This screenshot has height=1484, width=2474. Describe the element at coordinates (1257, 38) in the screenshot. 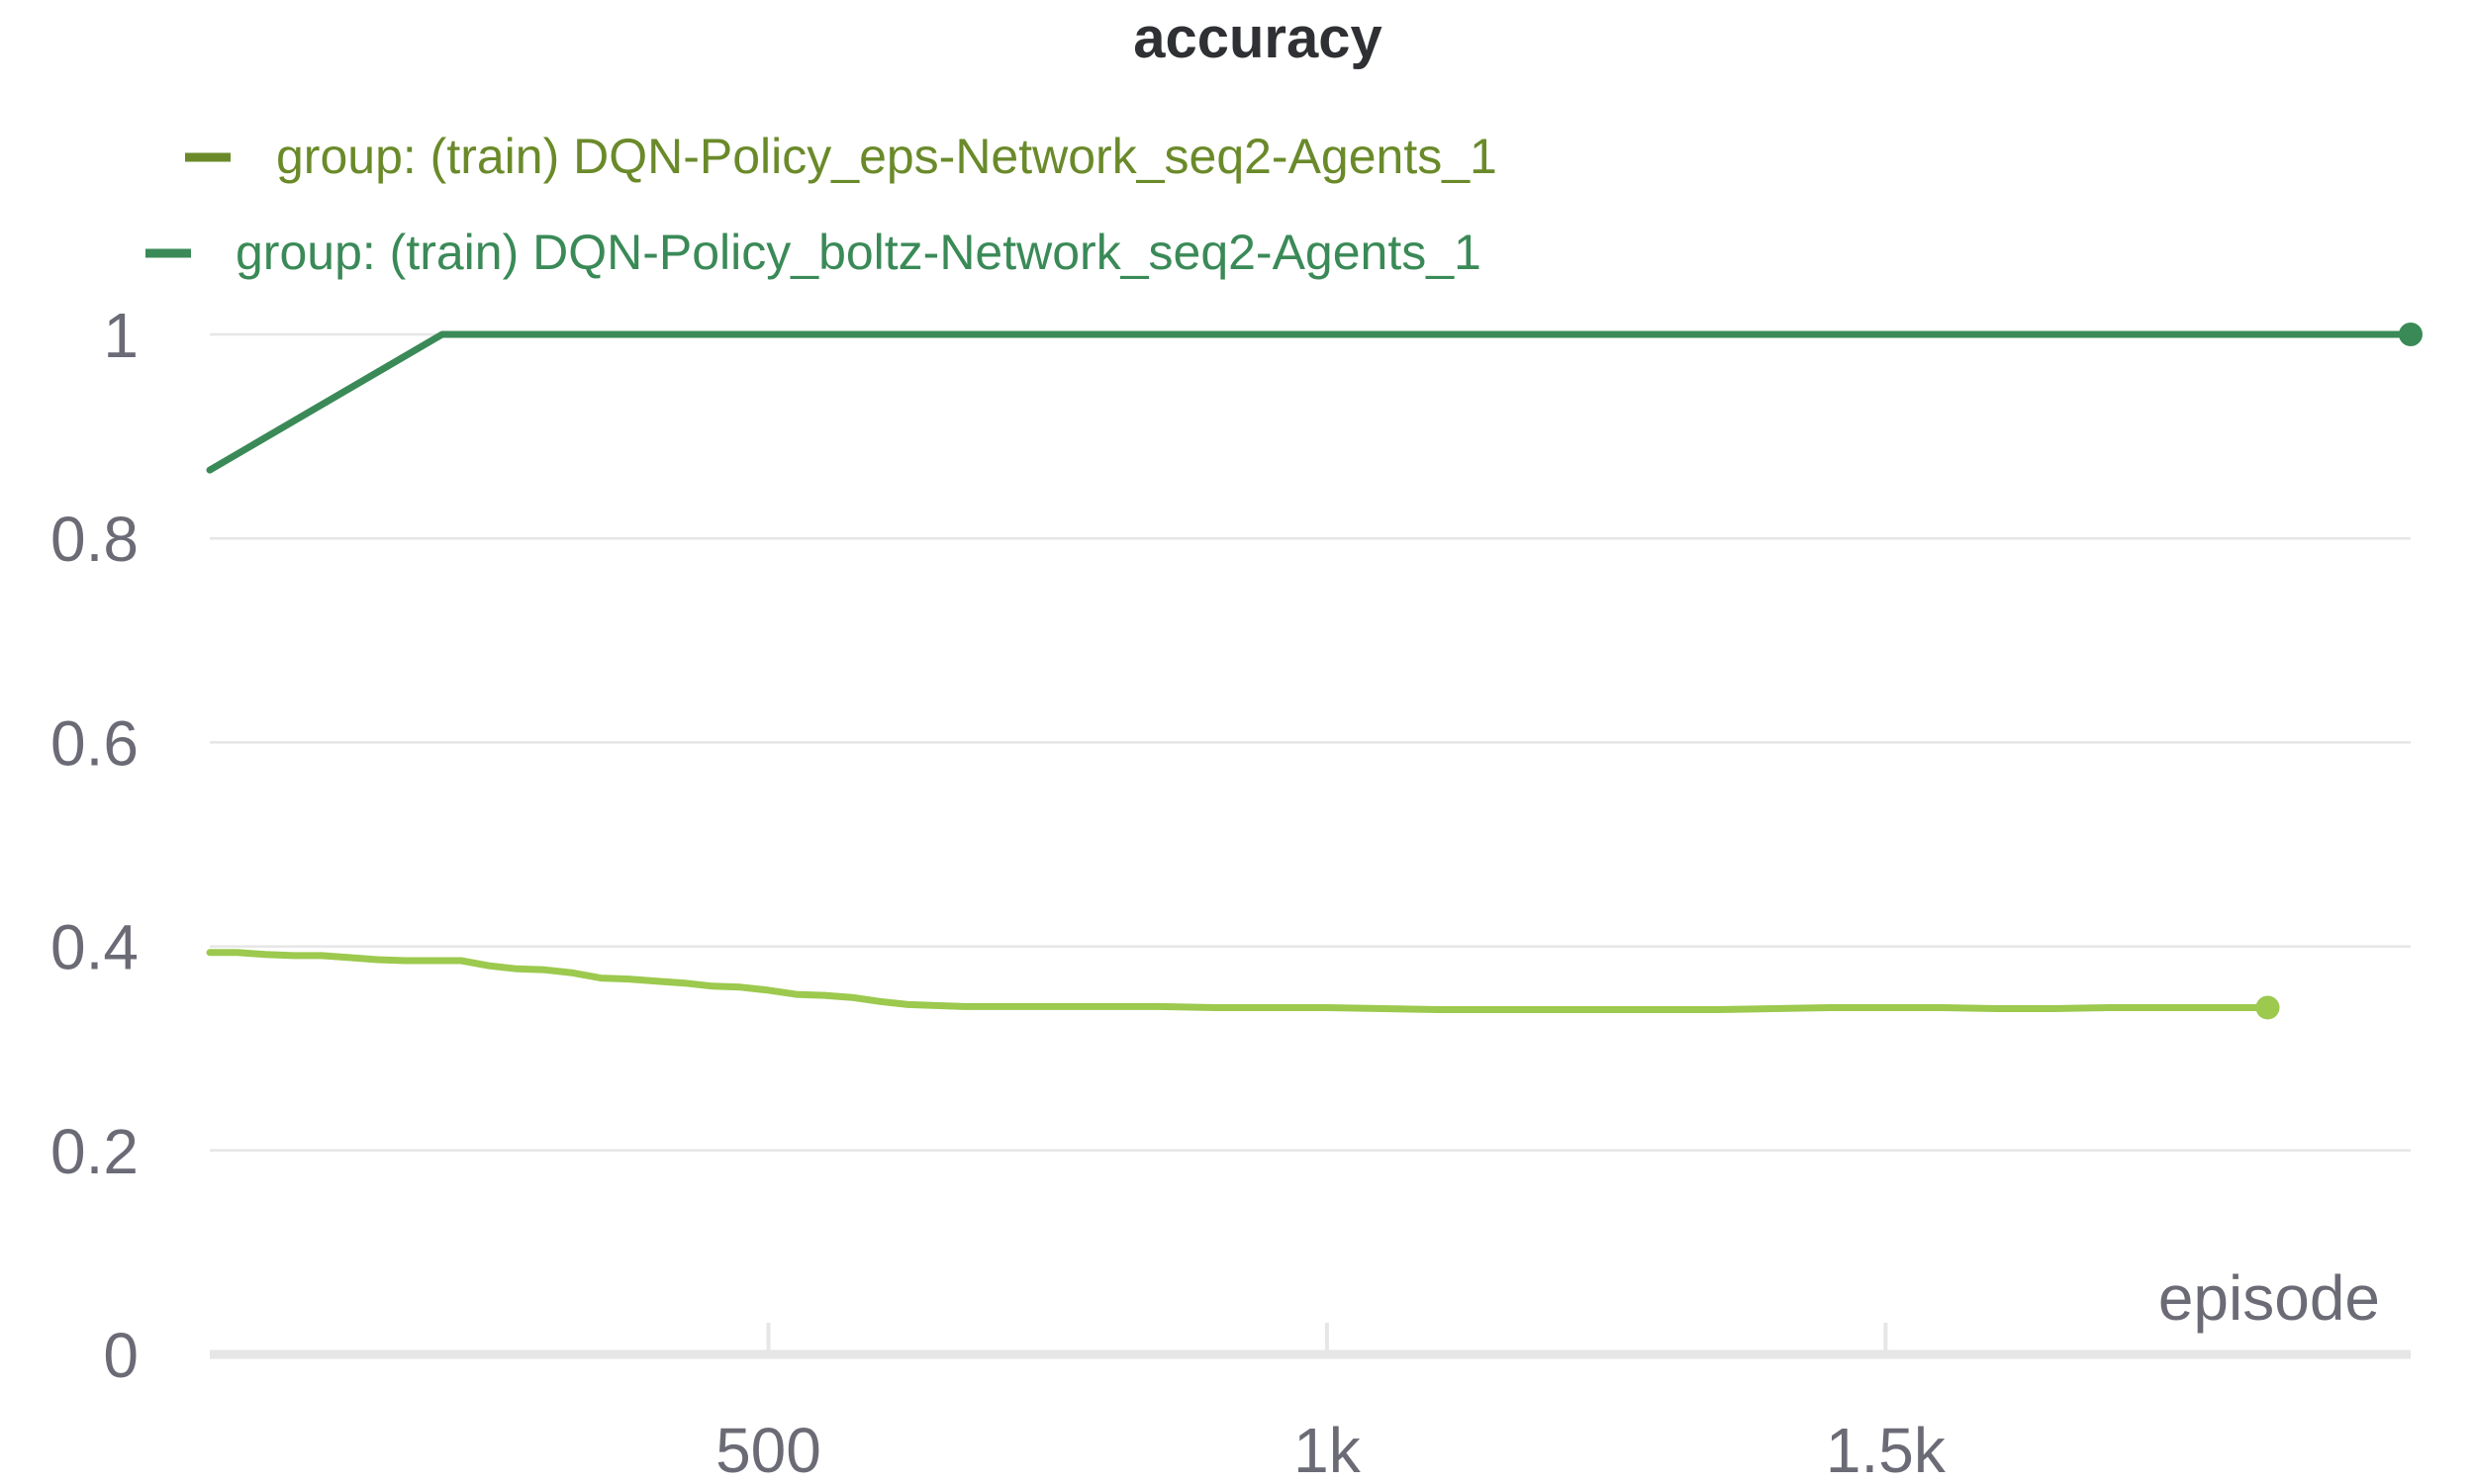

I see `chart-title: accuracy` at that location.